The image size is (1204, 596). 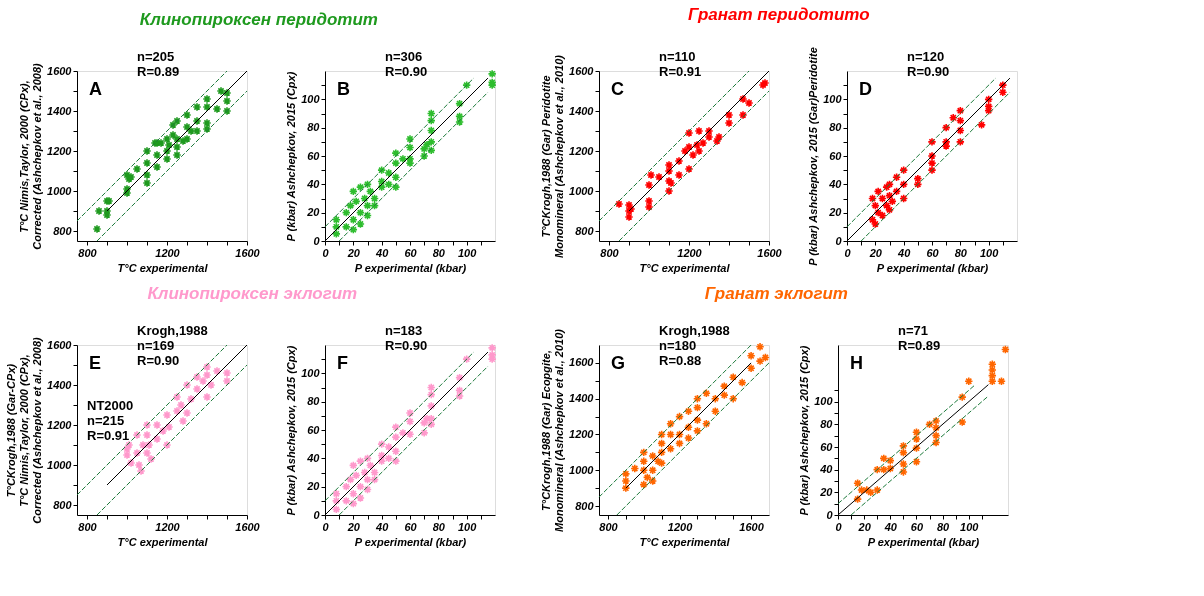 What do you see at coordinates (553, 156) in the screenshot?
I see `y-axis-title: T°CKrogh,1988 (Gar) Peridotite Monomineral (Ashchepkov et al., 2010)` at bounding box center [553, 156].